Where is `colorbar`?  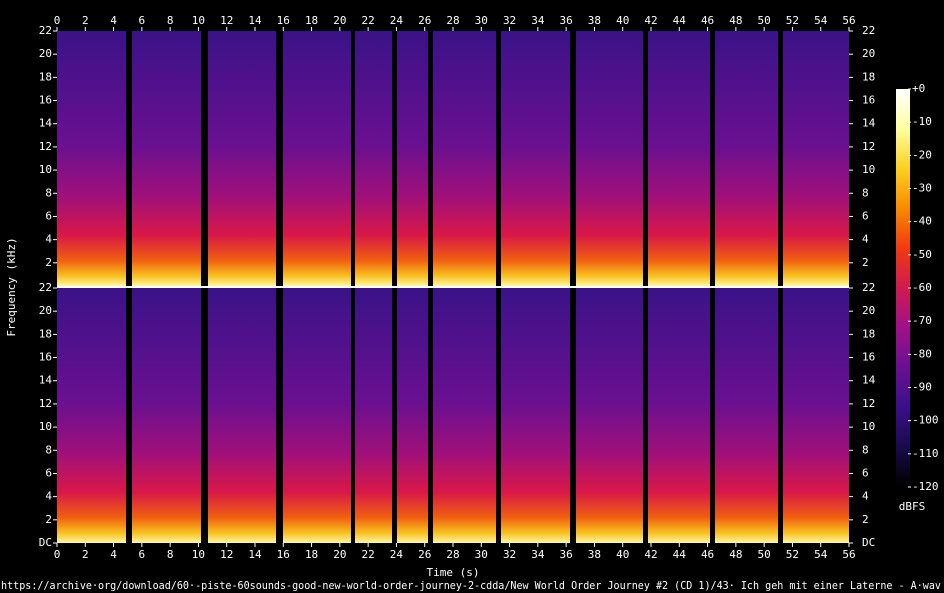 colorbar is located at coordinates (903, 288).